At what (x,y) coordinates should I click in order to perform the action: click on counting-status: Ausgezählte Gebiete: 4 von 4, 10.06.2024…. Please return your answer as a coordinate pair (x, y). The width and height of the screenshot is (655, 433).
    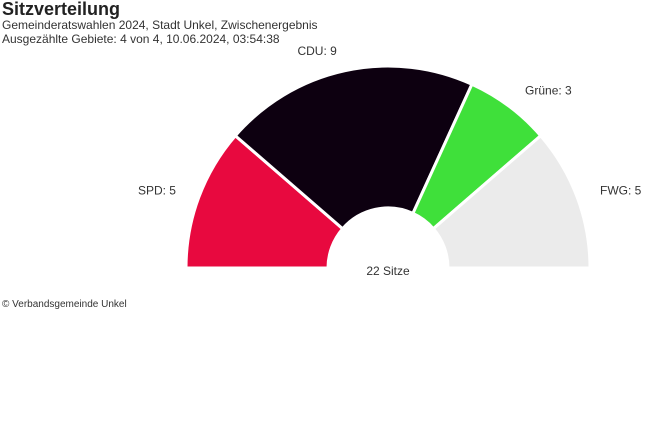
    Looking at the image, I should click on (141, 39).